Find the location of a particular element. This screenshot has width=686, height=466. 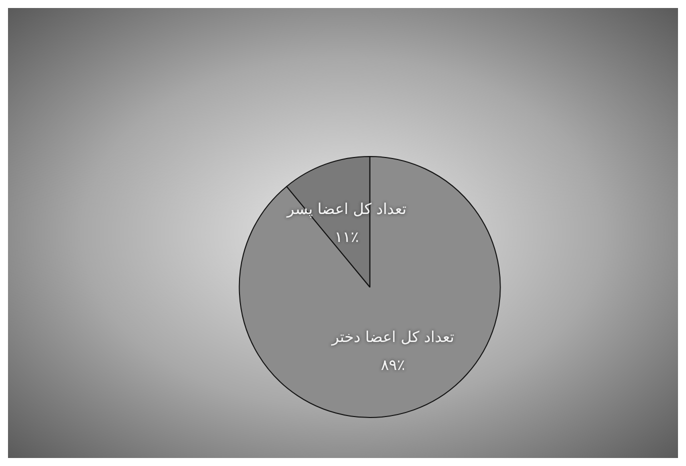

data-label: ۱۱٪ is located at coordinates (346, 237).